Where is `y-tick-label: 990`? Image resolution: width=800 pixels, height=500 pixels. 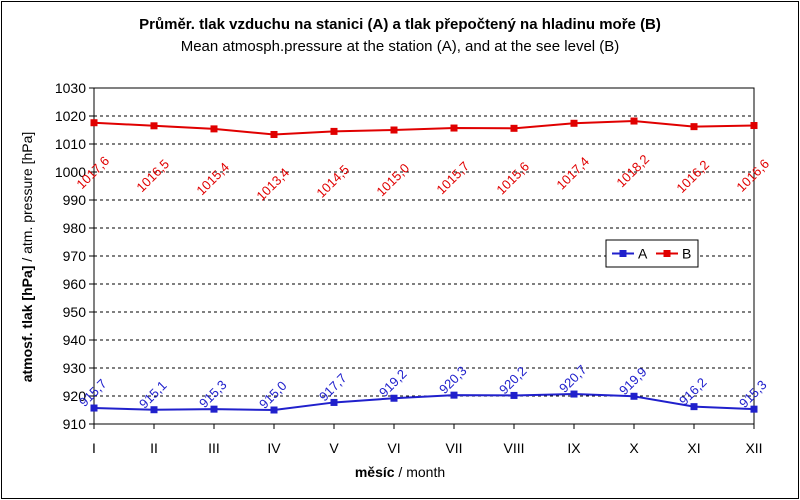 y-tick-label: 990 is located at coordinates (75, 200).